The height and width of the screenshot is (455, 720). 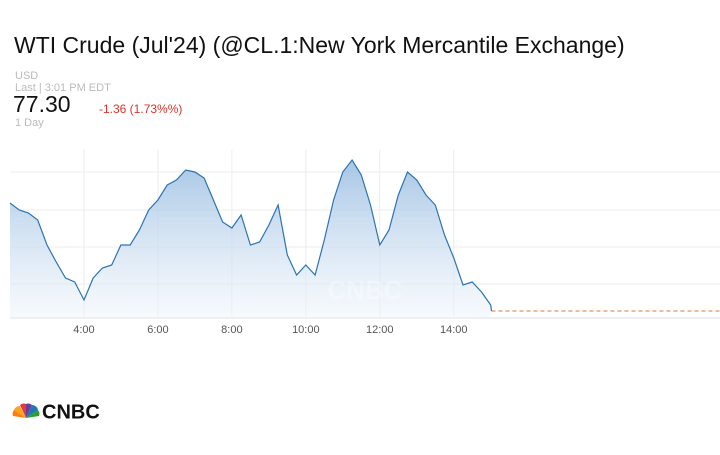 I want to click on period: 1 Day, so click(x=29, y=123).